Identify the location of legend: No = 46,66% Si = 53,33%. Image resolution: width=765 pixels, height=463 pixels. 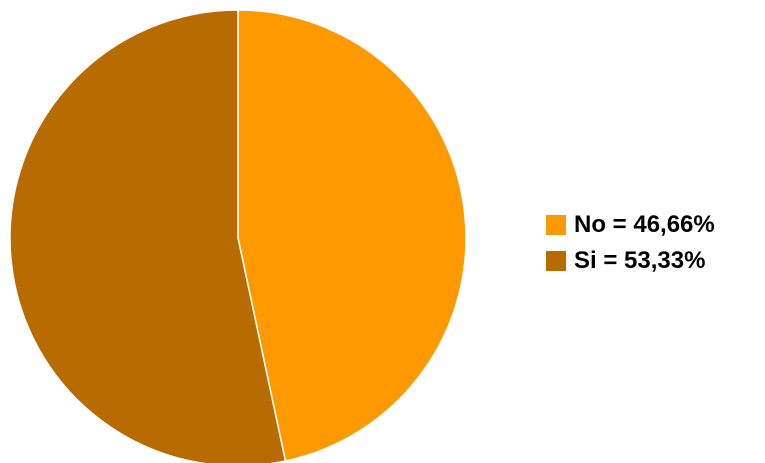
(630, 243).